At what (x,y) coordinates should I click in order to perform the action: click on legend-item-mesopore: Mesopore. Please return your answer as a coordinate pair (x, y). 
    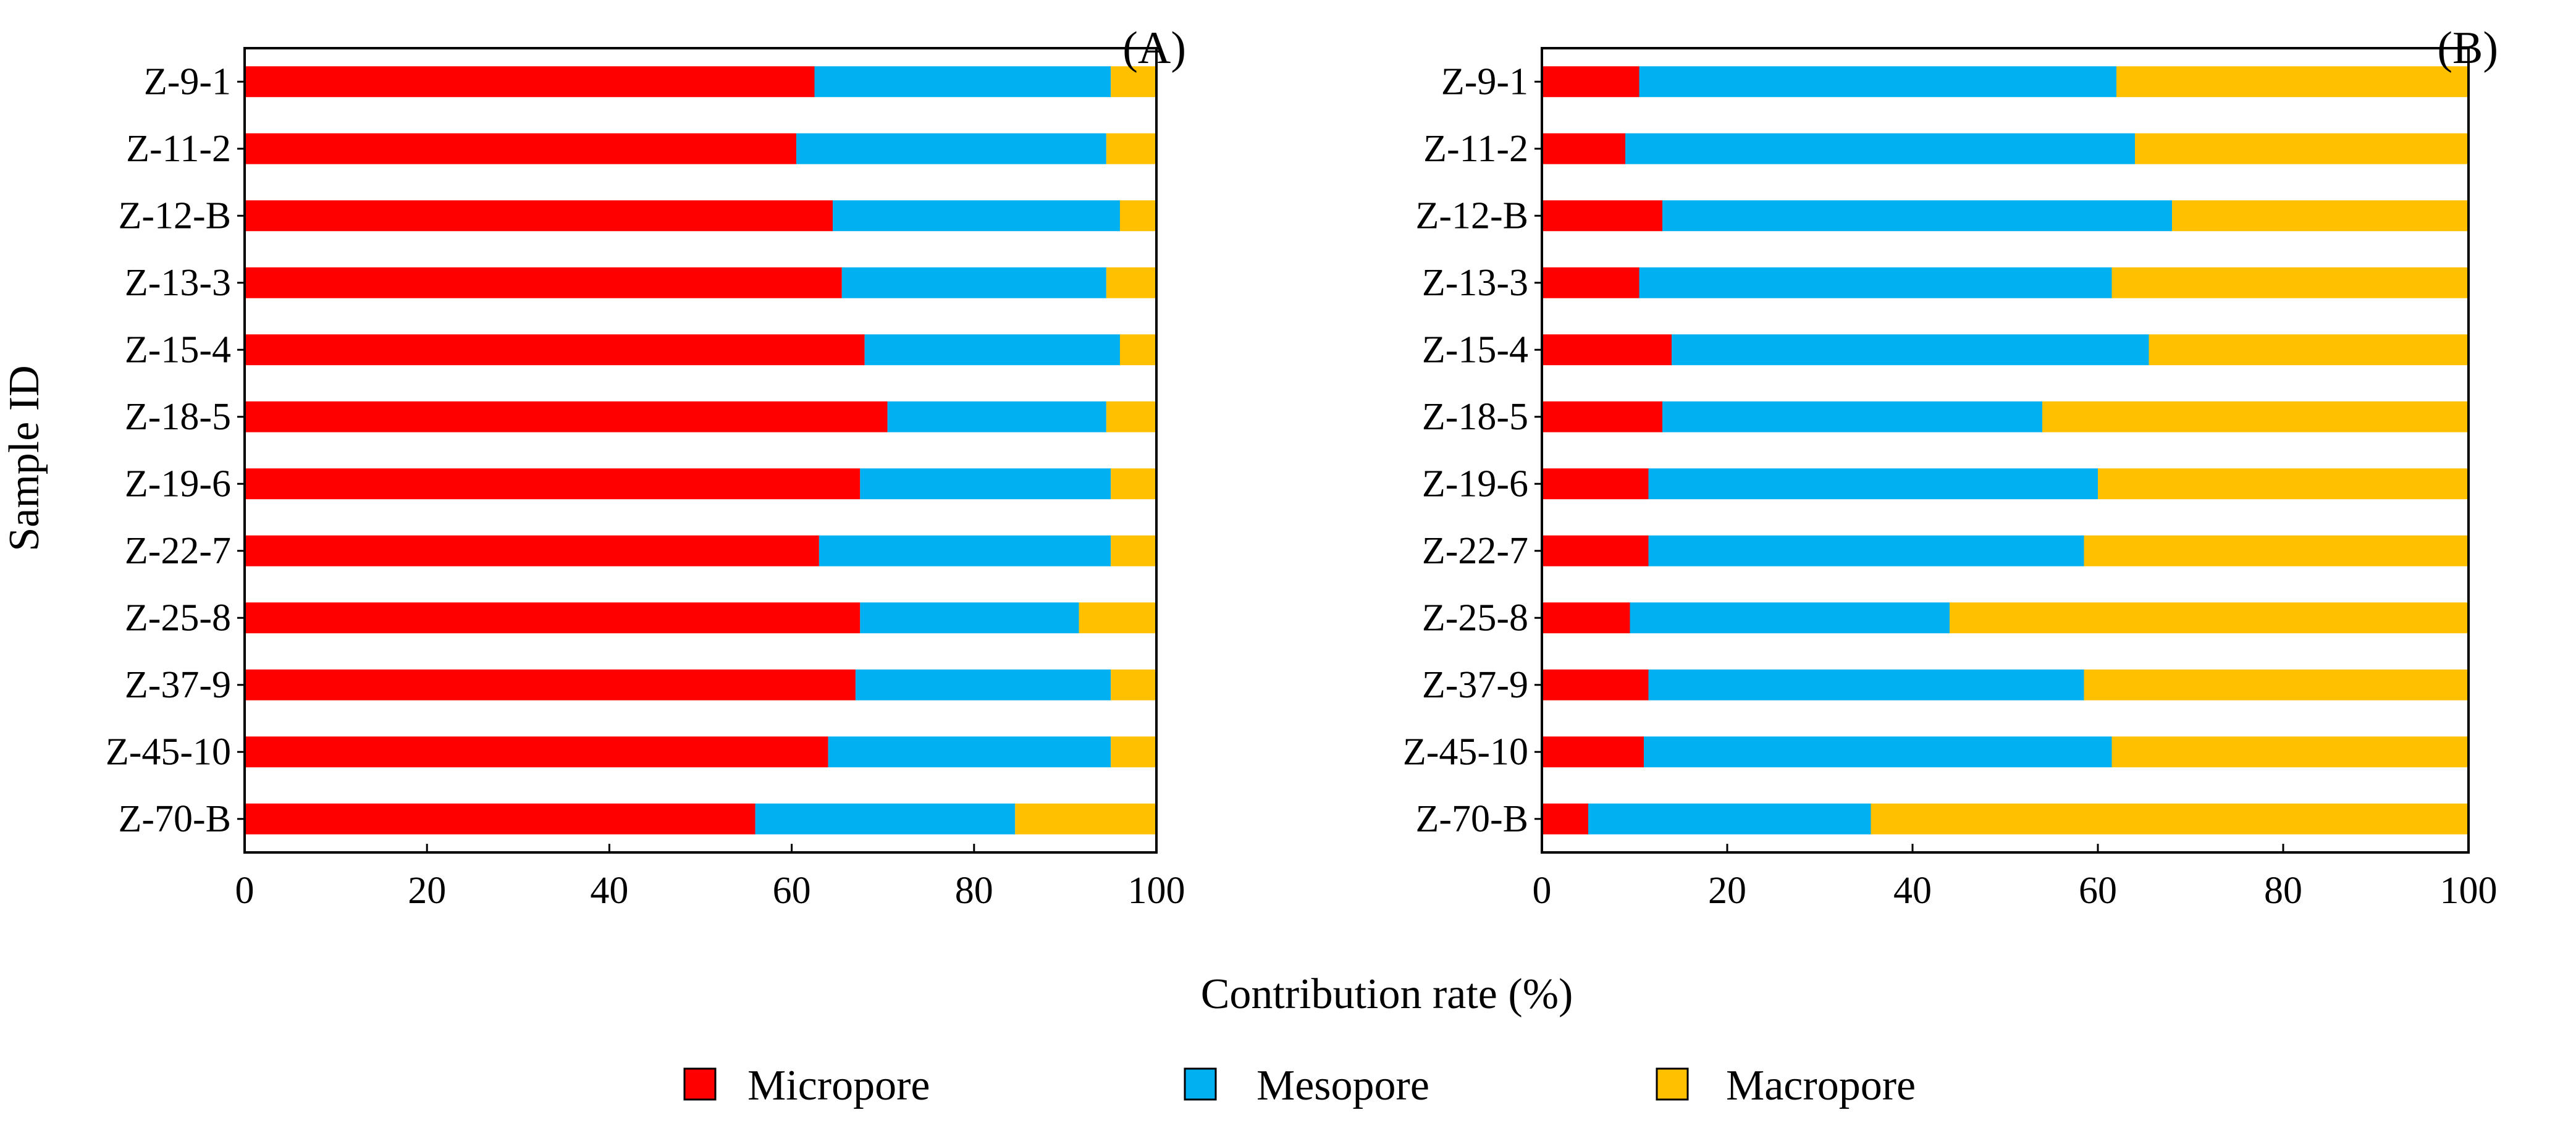
    Looking at the image, I should click on (1306, 1085).